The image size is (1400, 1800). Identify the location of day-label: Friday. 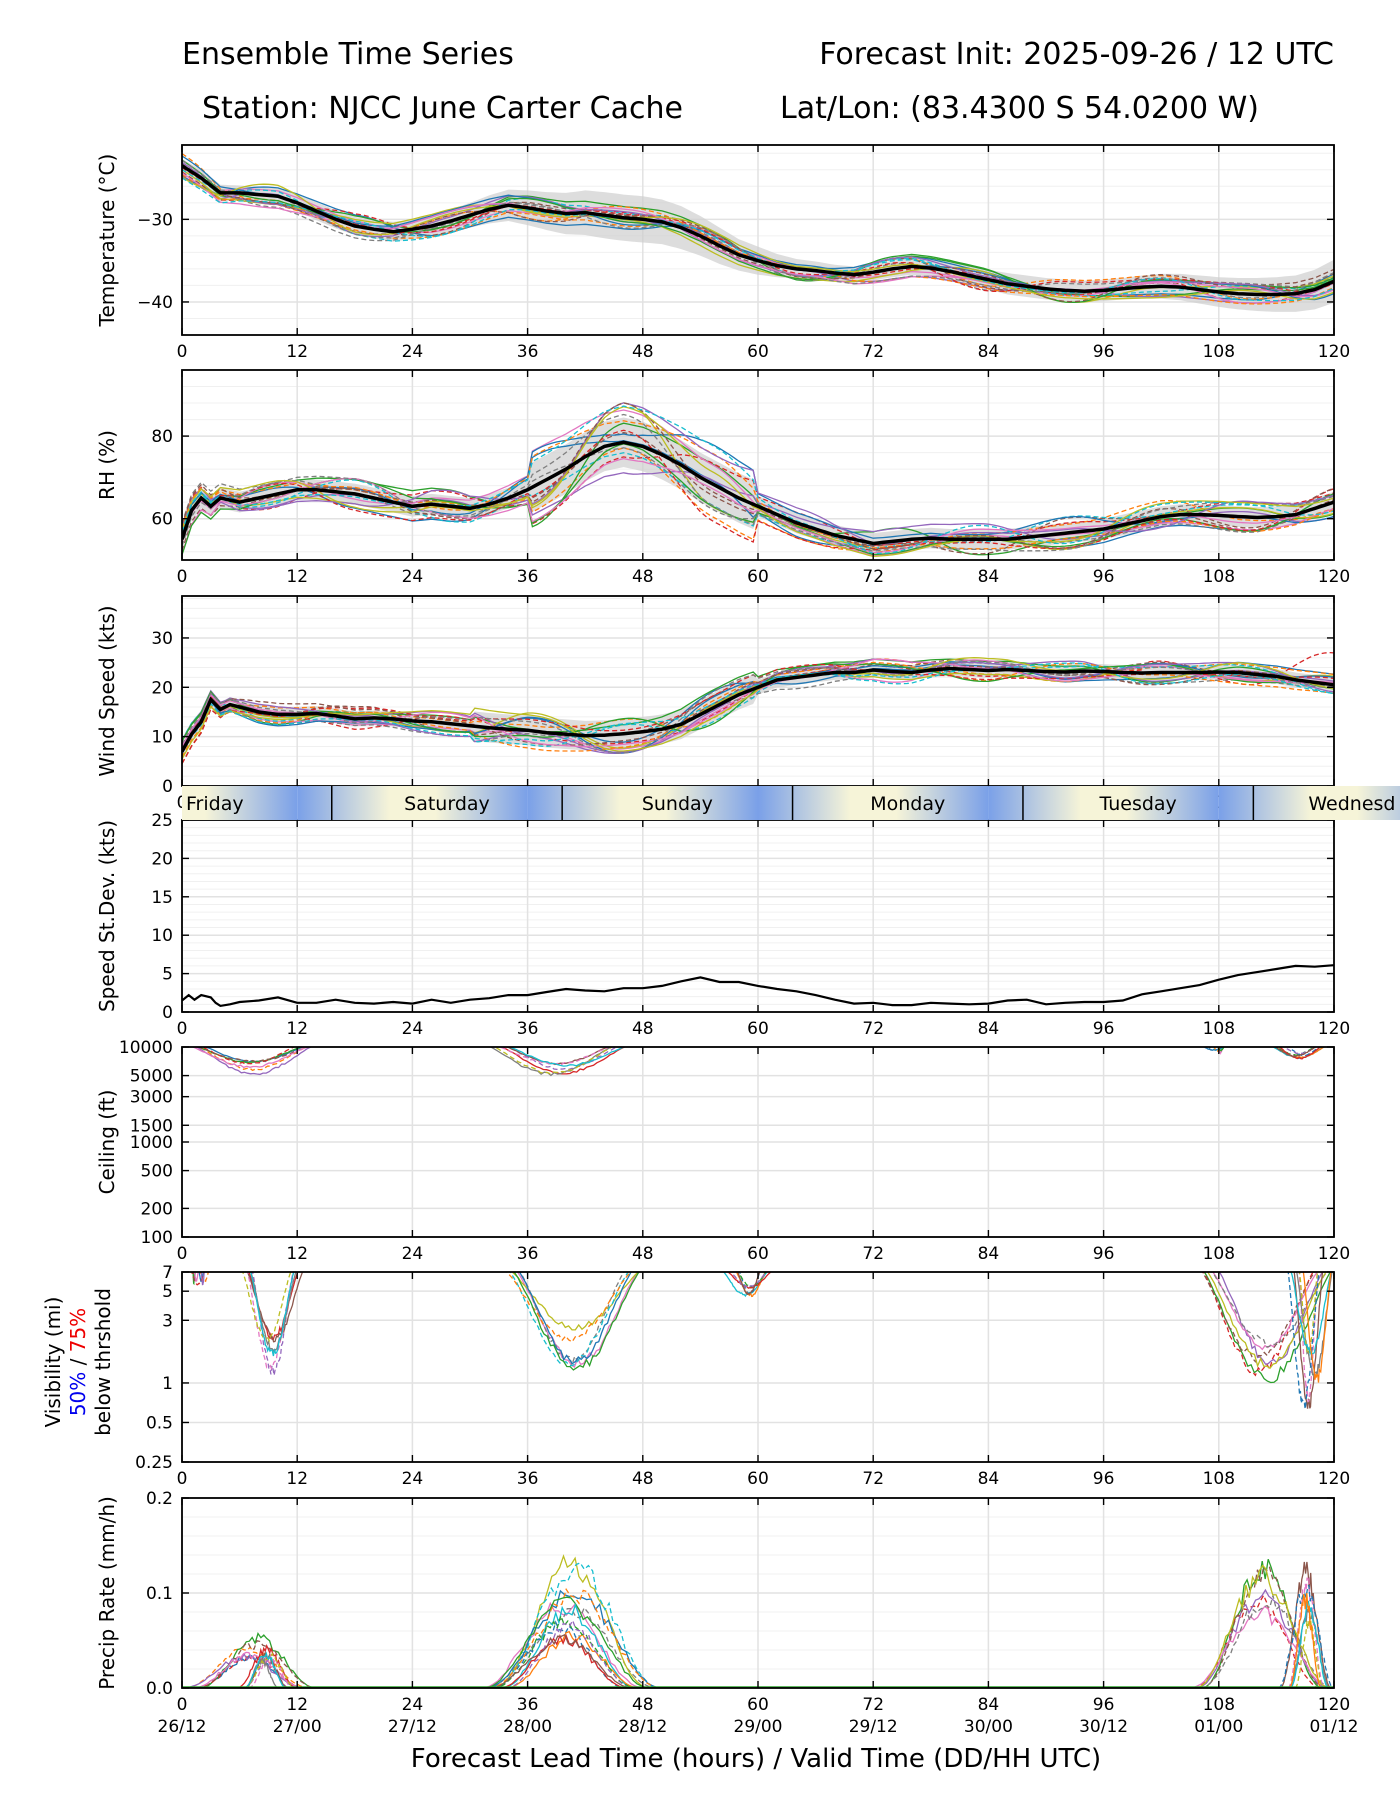
(215, 804).